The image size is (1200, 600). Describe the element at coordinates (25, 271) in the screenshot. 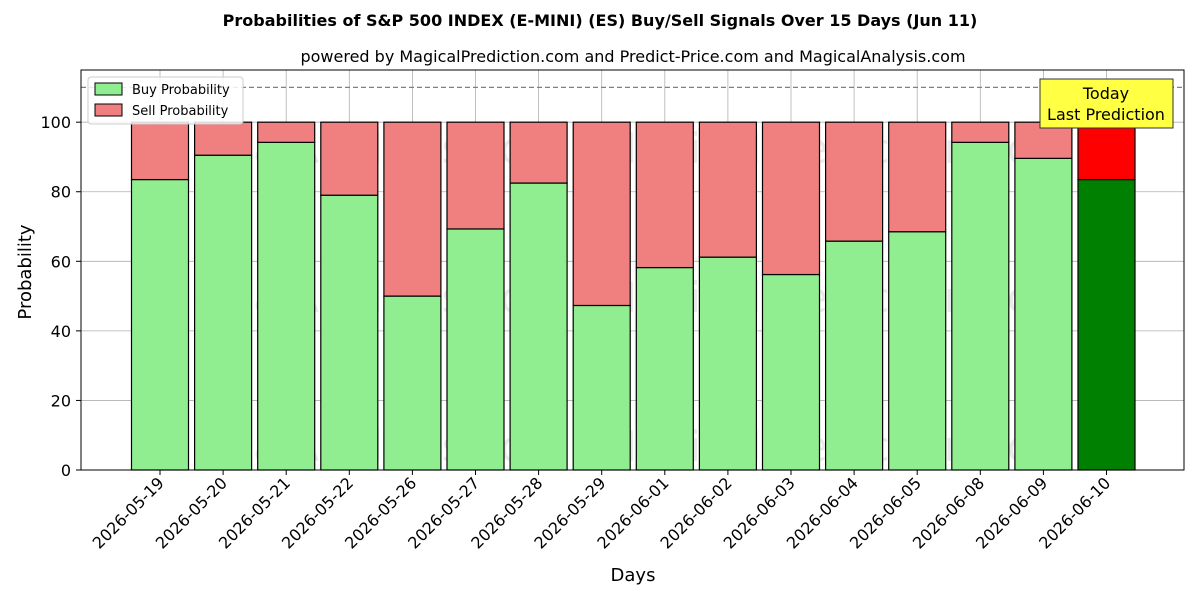

I see `y-axis-label: Probability` at that location.